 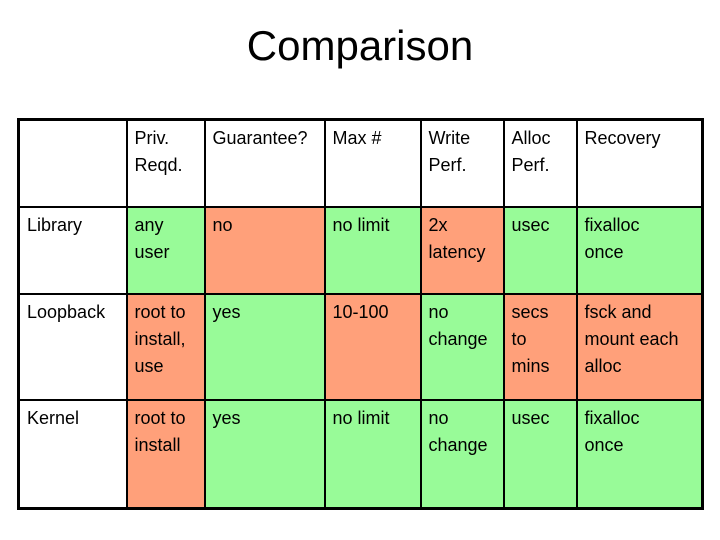 What do you see at coordinates (462, 454) in the screenshot?
I see `cell-kernel-write-perf: no change` at bounding box center [462, 454].